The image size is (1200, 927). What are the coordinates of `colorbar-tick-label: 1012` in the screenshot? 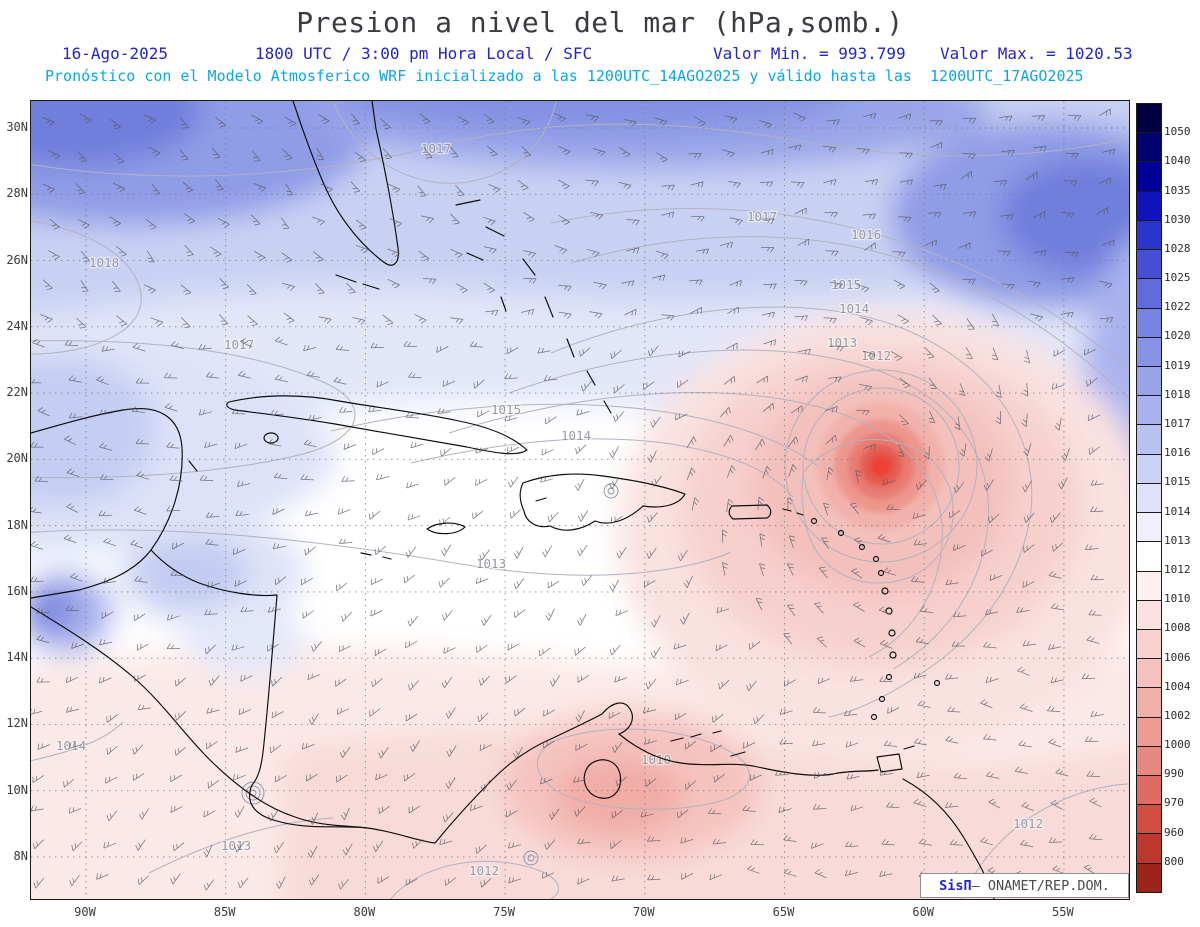 It's located at (1177, 569).